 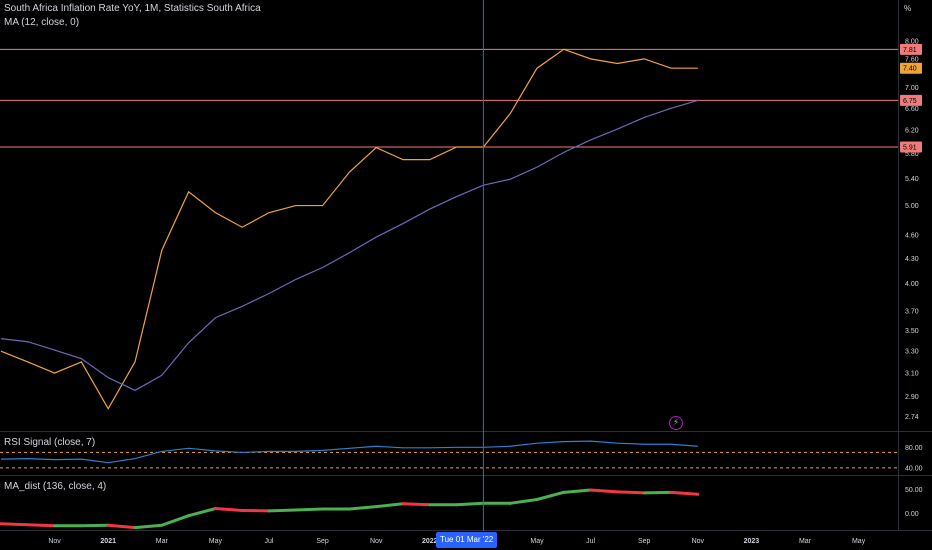 What do you see at coordinates (912, 235) in the screenshot?
I see `price-tick-label: 4.60` at bounding box center [912, 235].